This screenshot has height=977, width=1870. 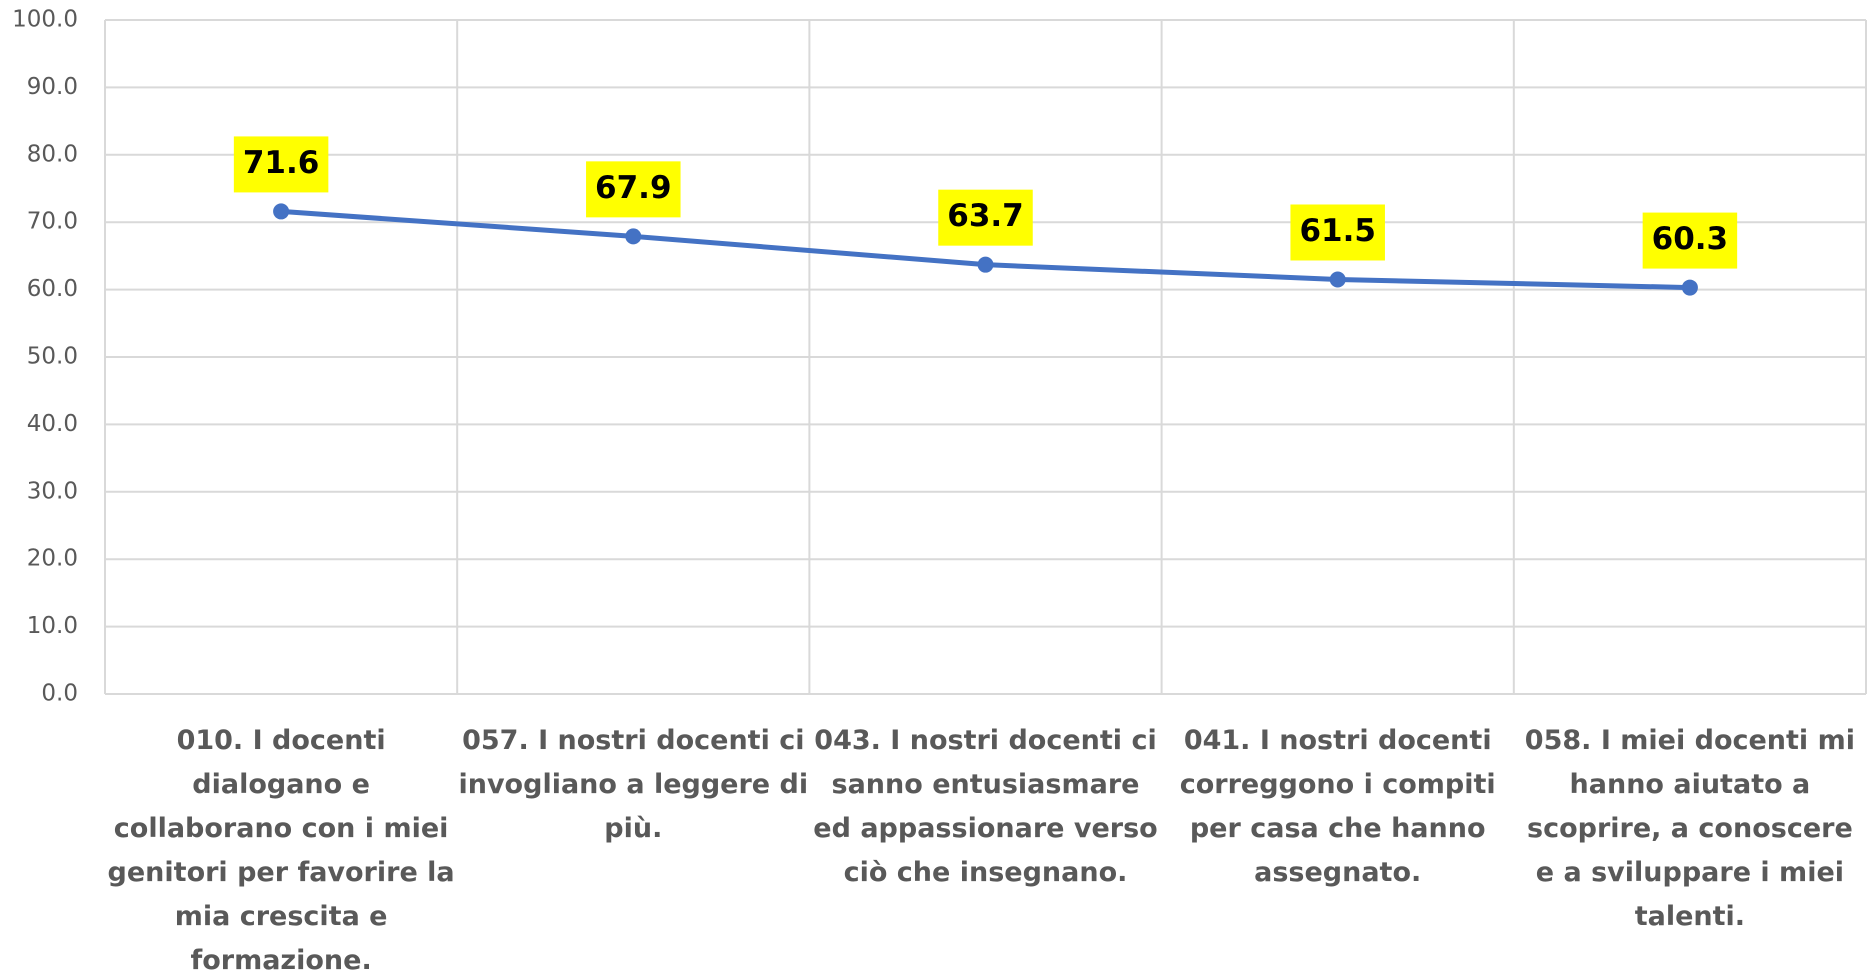 I want to click on y-tick-label: 100.0, so click(x=45, y=20).